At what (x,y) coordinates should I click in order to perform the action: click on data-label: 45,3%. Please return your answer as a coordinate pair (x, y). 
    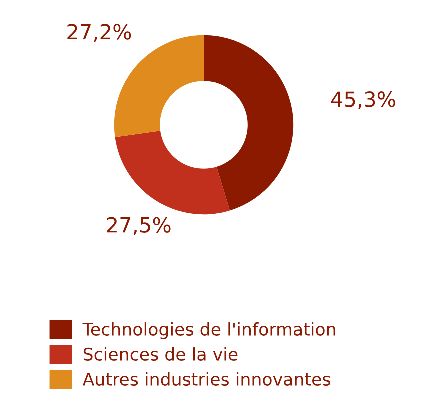
    Looking at the image, I should click on (363, 101).